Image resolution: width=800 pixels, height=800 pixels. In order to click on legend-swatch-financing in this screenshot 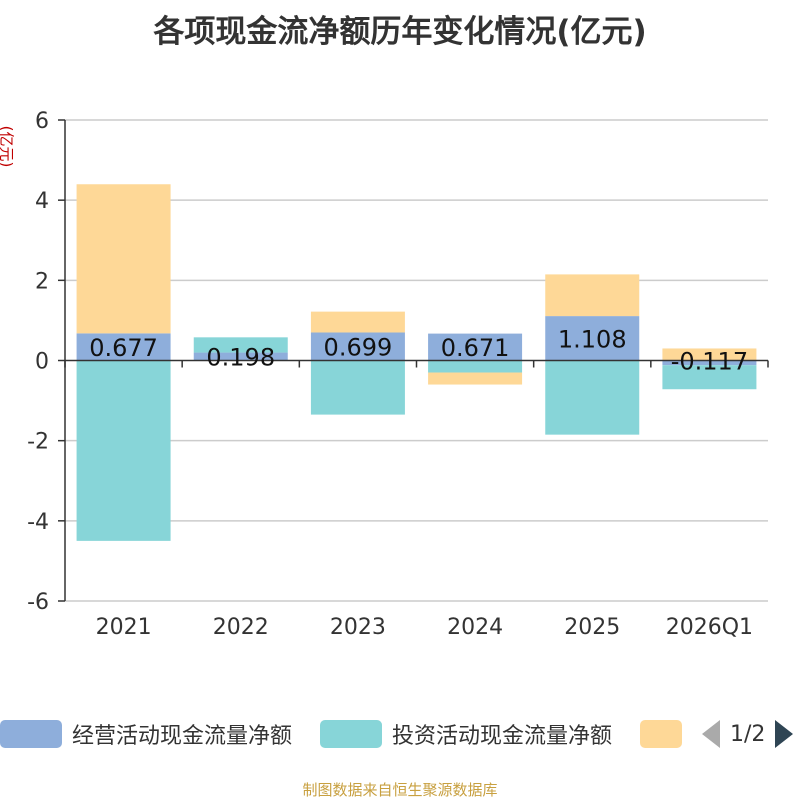, I will do `click(661, 734)`.